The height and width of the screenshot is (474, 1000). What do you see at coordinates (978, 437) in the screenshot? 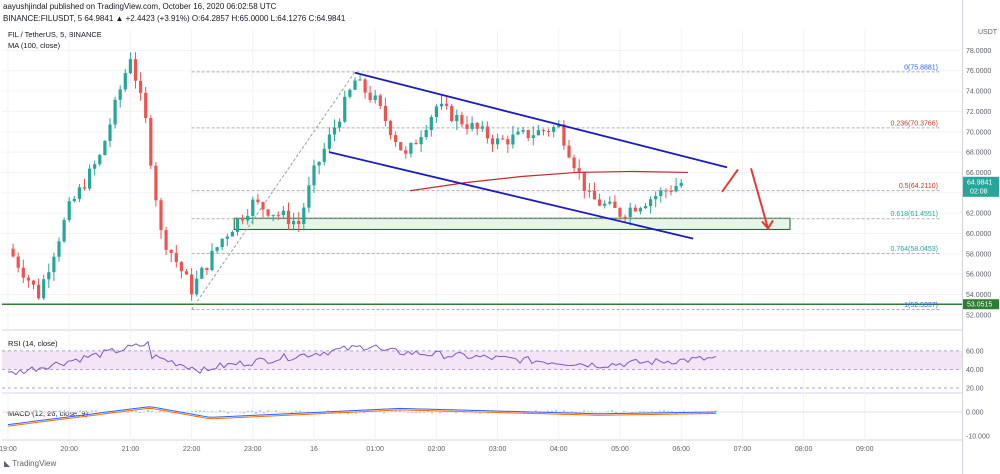
I see `macd-level-label: -10.000` at bounding box center [978, 437].